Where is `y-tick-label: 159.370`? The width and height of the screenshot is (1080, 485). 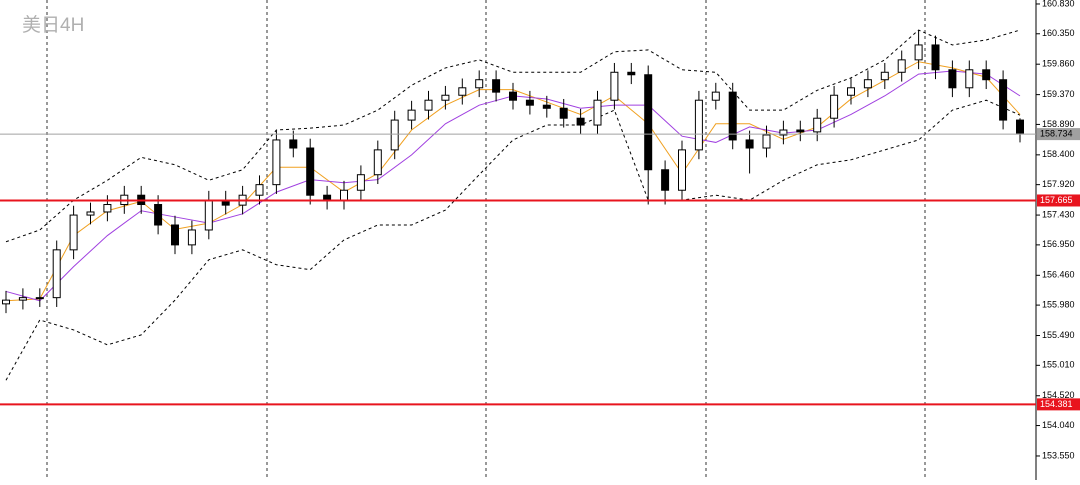
y-tick-label: 159.370 is located at coordinates (1058, 94).